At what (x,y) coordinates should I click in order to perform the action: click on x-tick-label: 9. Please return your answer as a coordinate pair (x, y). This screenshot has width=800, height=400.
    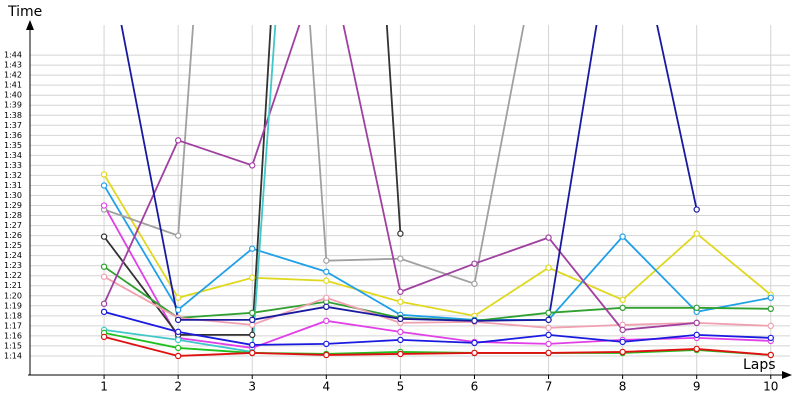
    Looking at the image, I should click on (697, 387).